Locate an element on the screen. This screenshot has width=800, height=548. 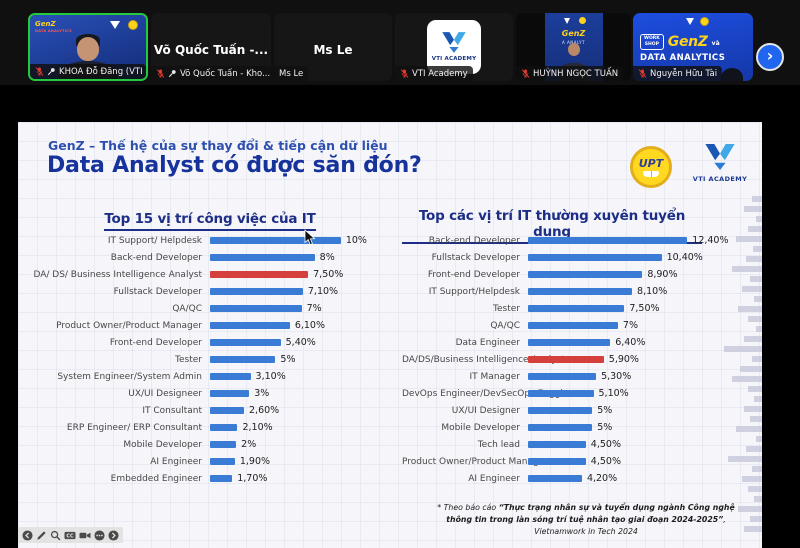
value-label: 2,60% is located at coordinates (264, 410).